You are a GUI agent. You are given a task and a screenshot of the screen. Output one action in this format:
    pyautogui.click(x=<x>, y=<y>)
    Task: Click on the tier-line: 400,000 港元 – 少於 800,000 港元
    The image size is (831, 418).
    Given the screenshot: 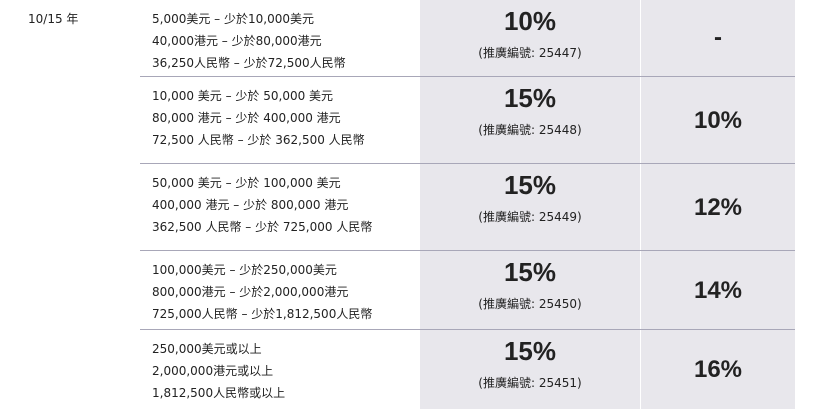 What is the action you would take?
    pyautogui.click(x=250, y=205)
    